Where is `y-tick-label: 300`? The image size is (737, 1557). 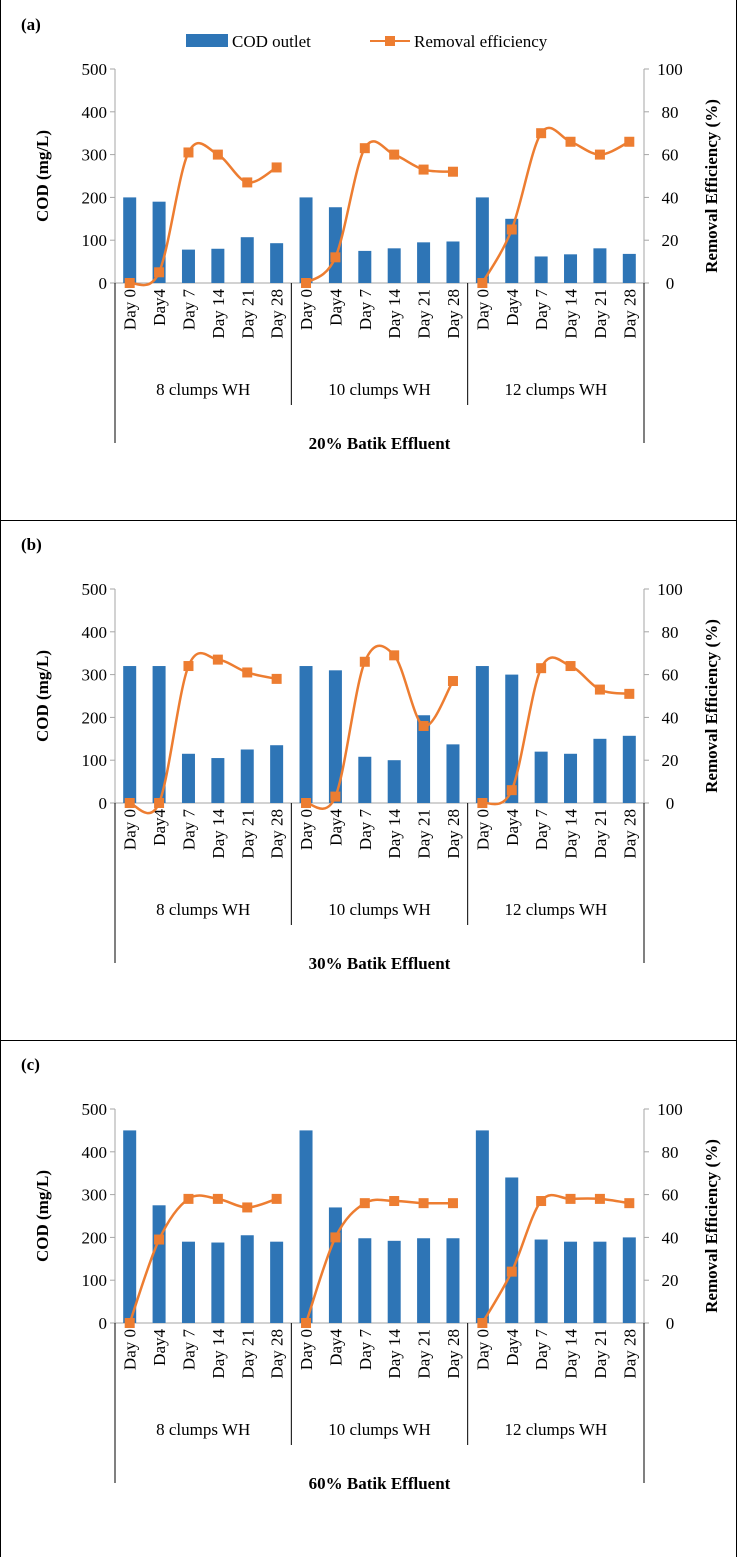
y-tick-label: 300 is located at coordinates (95, 155).